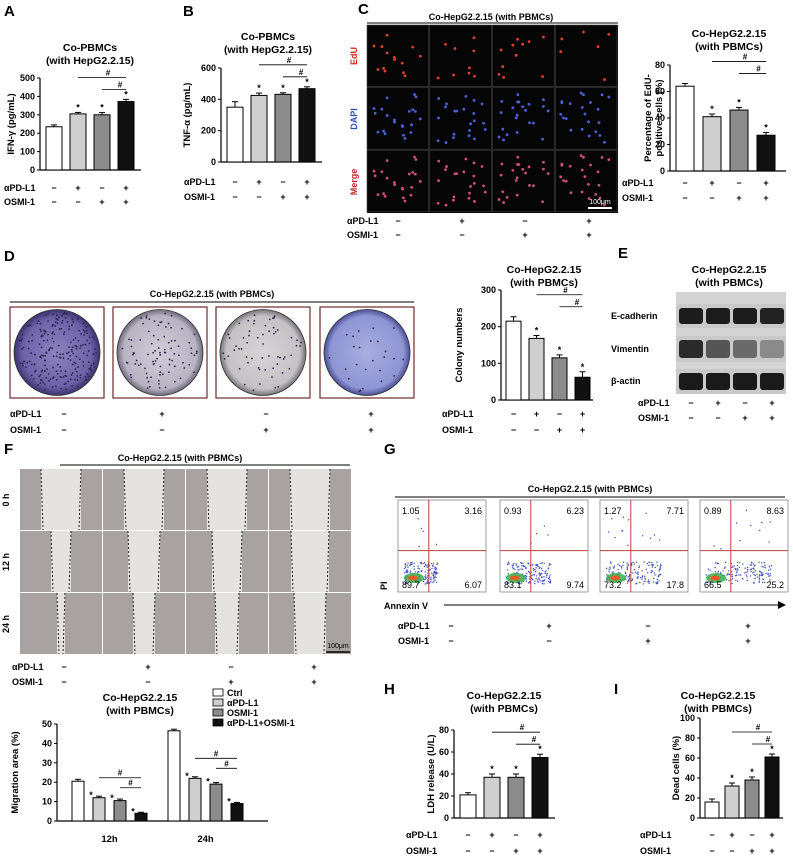 This screenshot has height=864, width=793. I want to click on I-sign-pdl1-3: +, so click(771, 835).